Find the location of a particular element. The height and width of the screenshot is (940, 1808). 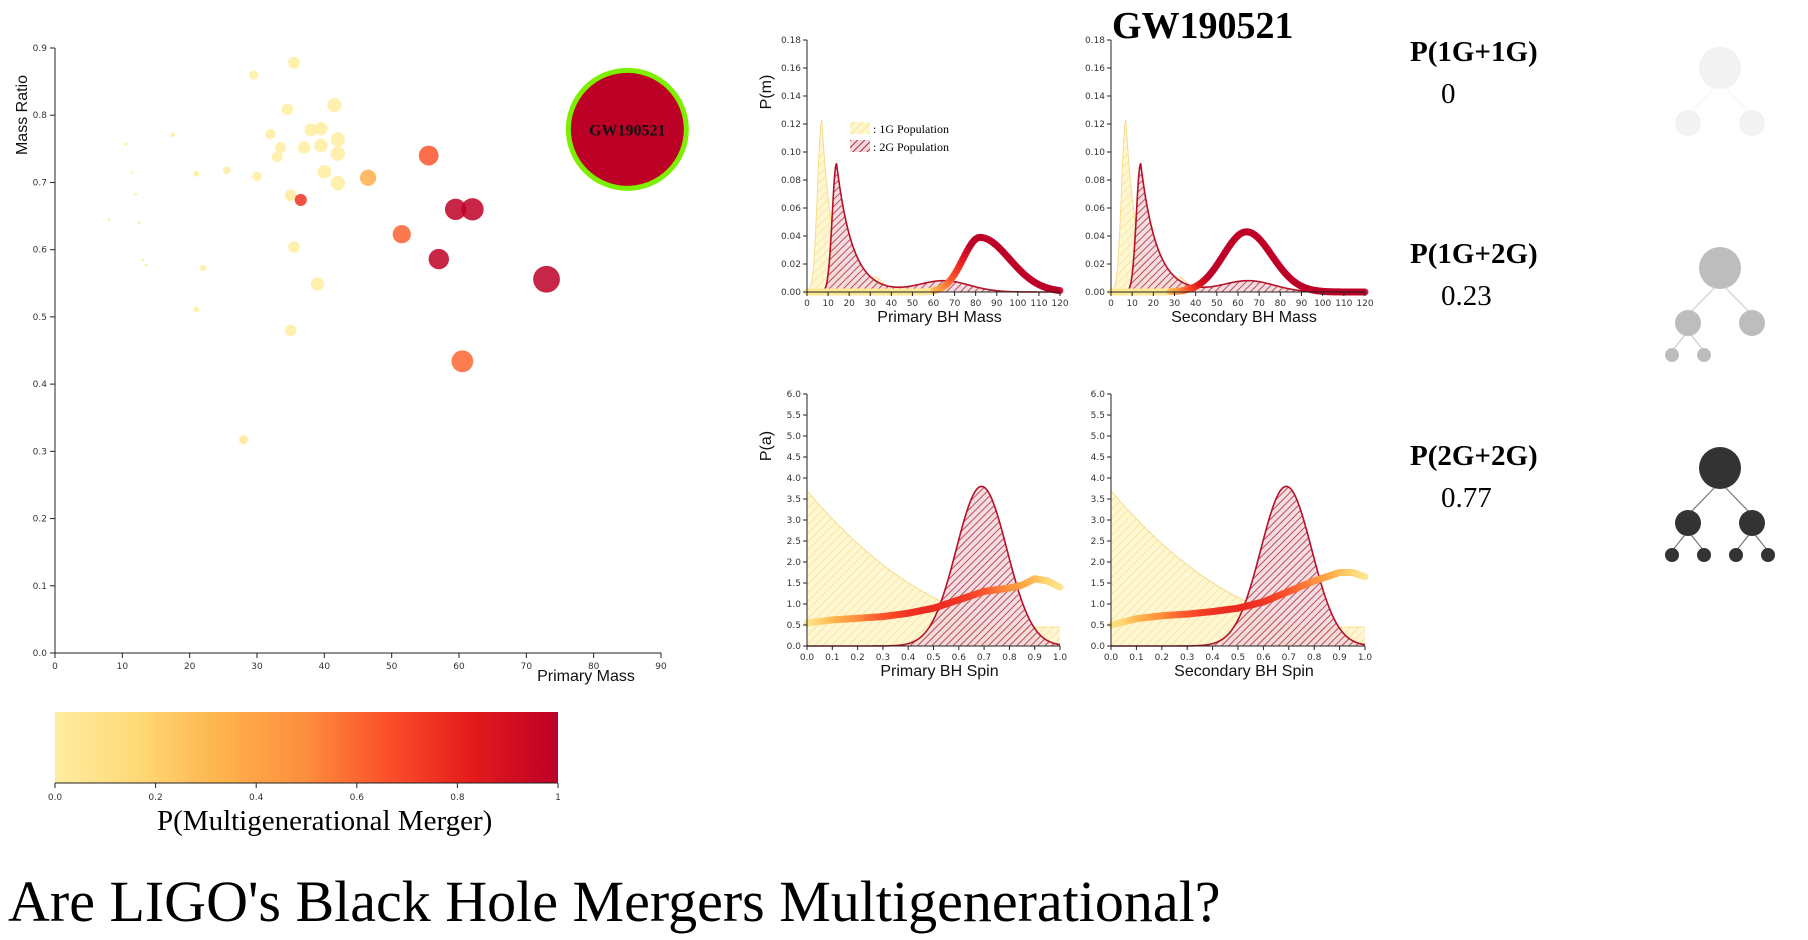

colorbar-gradient is located at coordinates (306, 747).